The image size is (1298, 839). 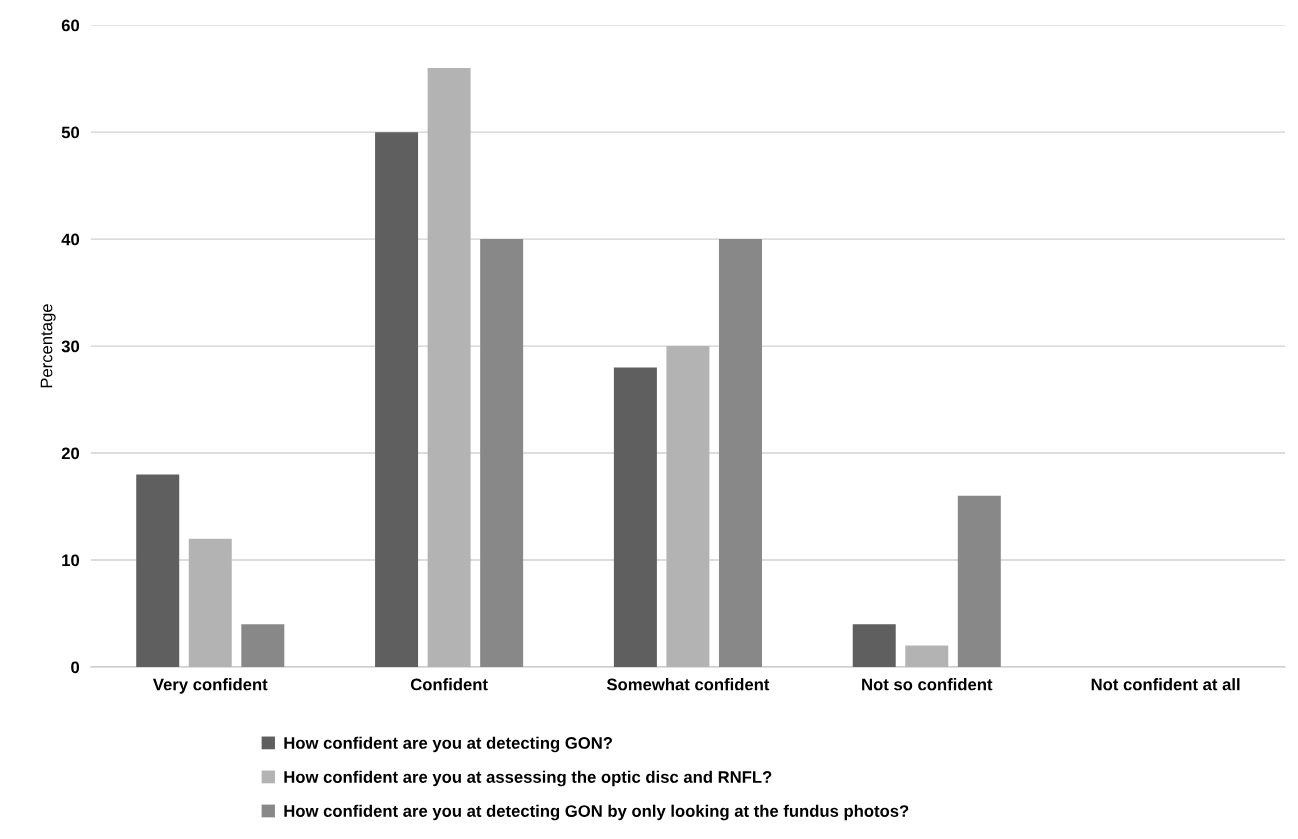 I want to click on legend-label: How confident are you at assessing the optic disc and RNFL?, so click(x=528, y=778).